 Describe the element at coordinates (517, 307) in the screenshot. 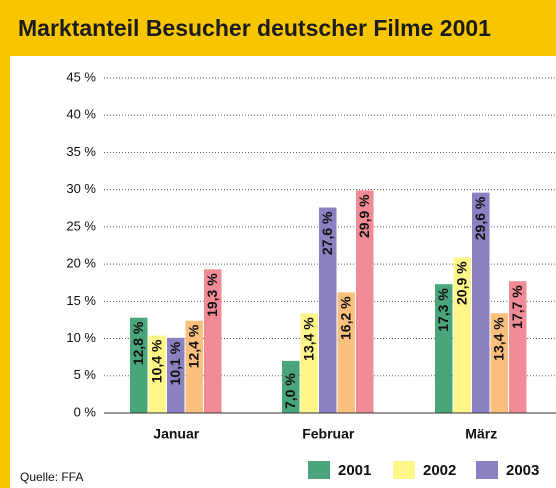

I see `value-label: 17,7 %` at that location.